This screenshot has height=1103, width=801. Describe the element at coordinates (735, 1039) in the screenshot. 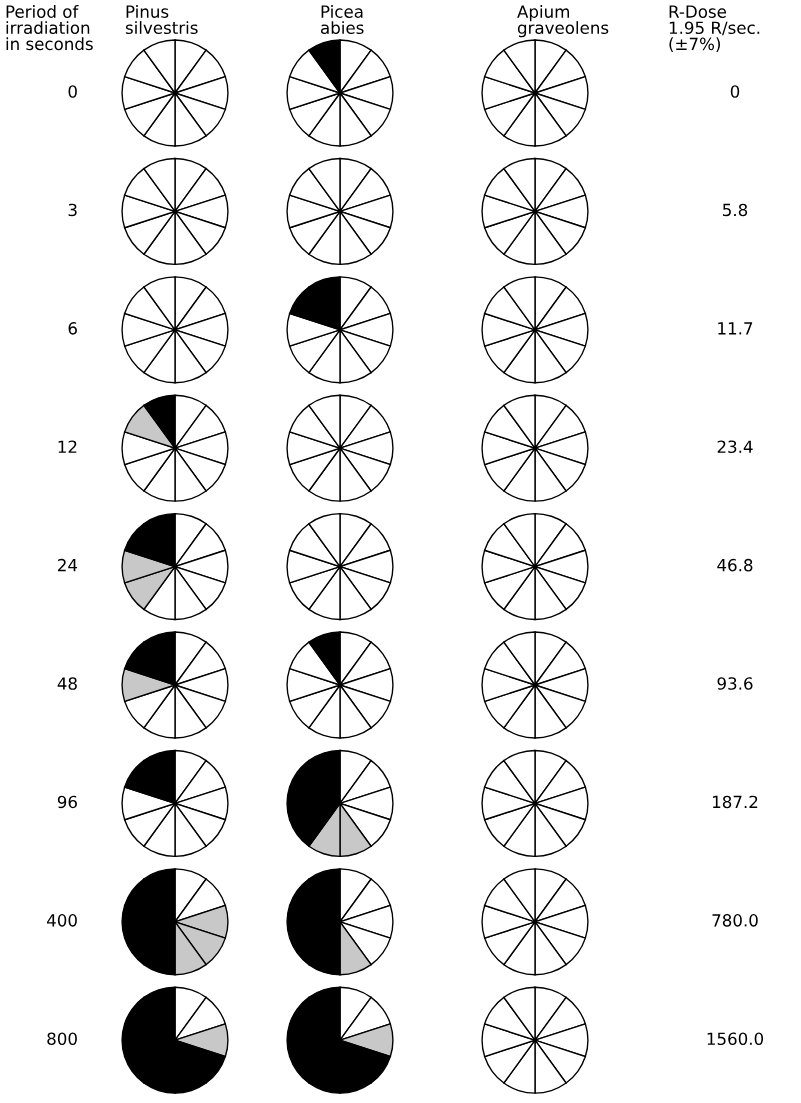

I see `text: 1560.0` at that location.